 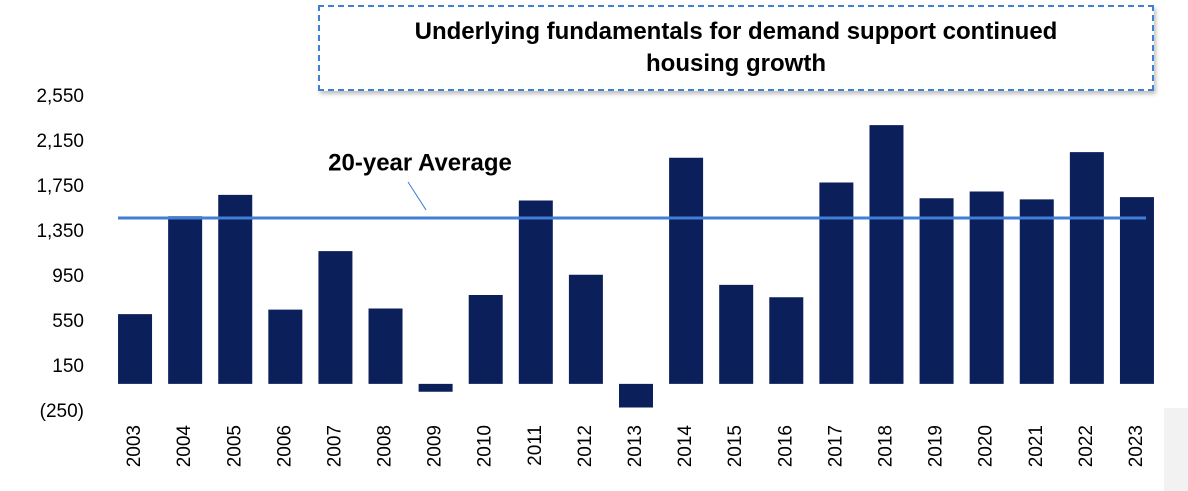 What do you see at coordinates (60, 231) in the screenshot?
I see `y-tick-label: 1,350` at bounding box center [60, 231].